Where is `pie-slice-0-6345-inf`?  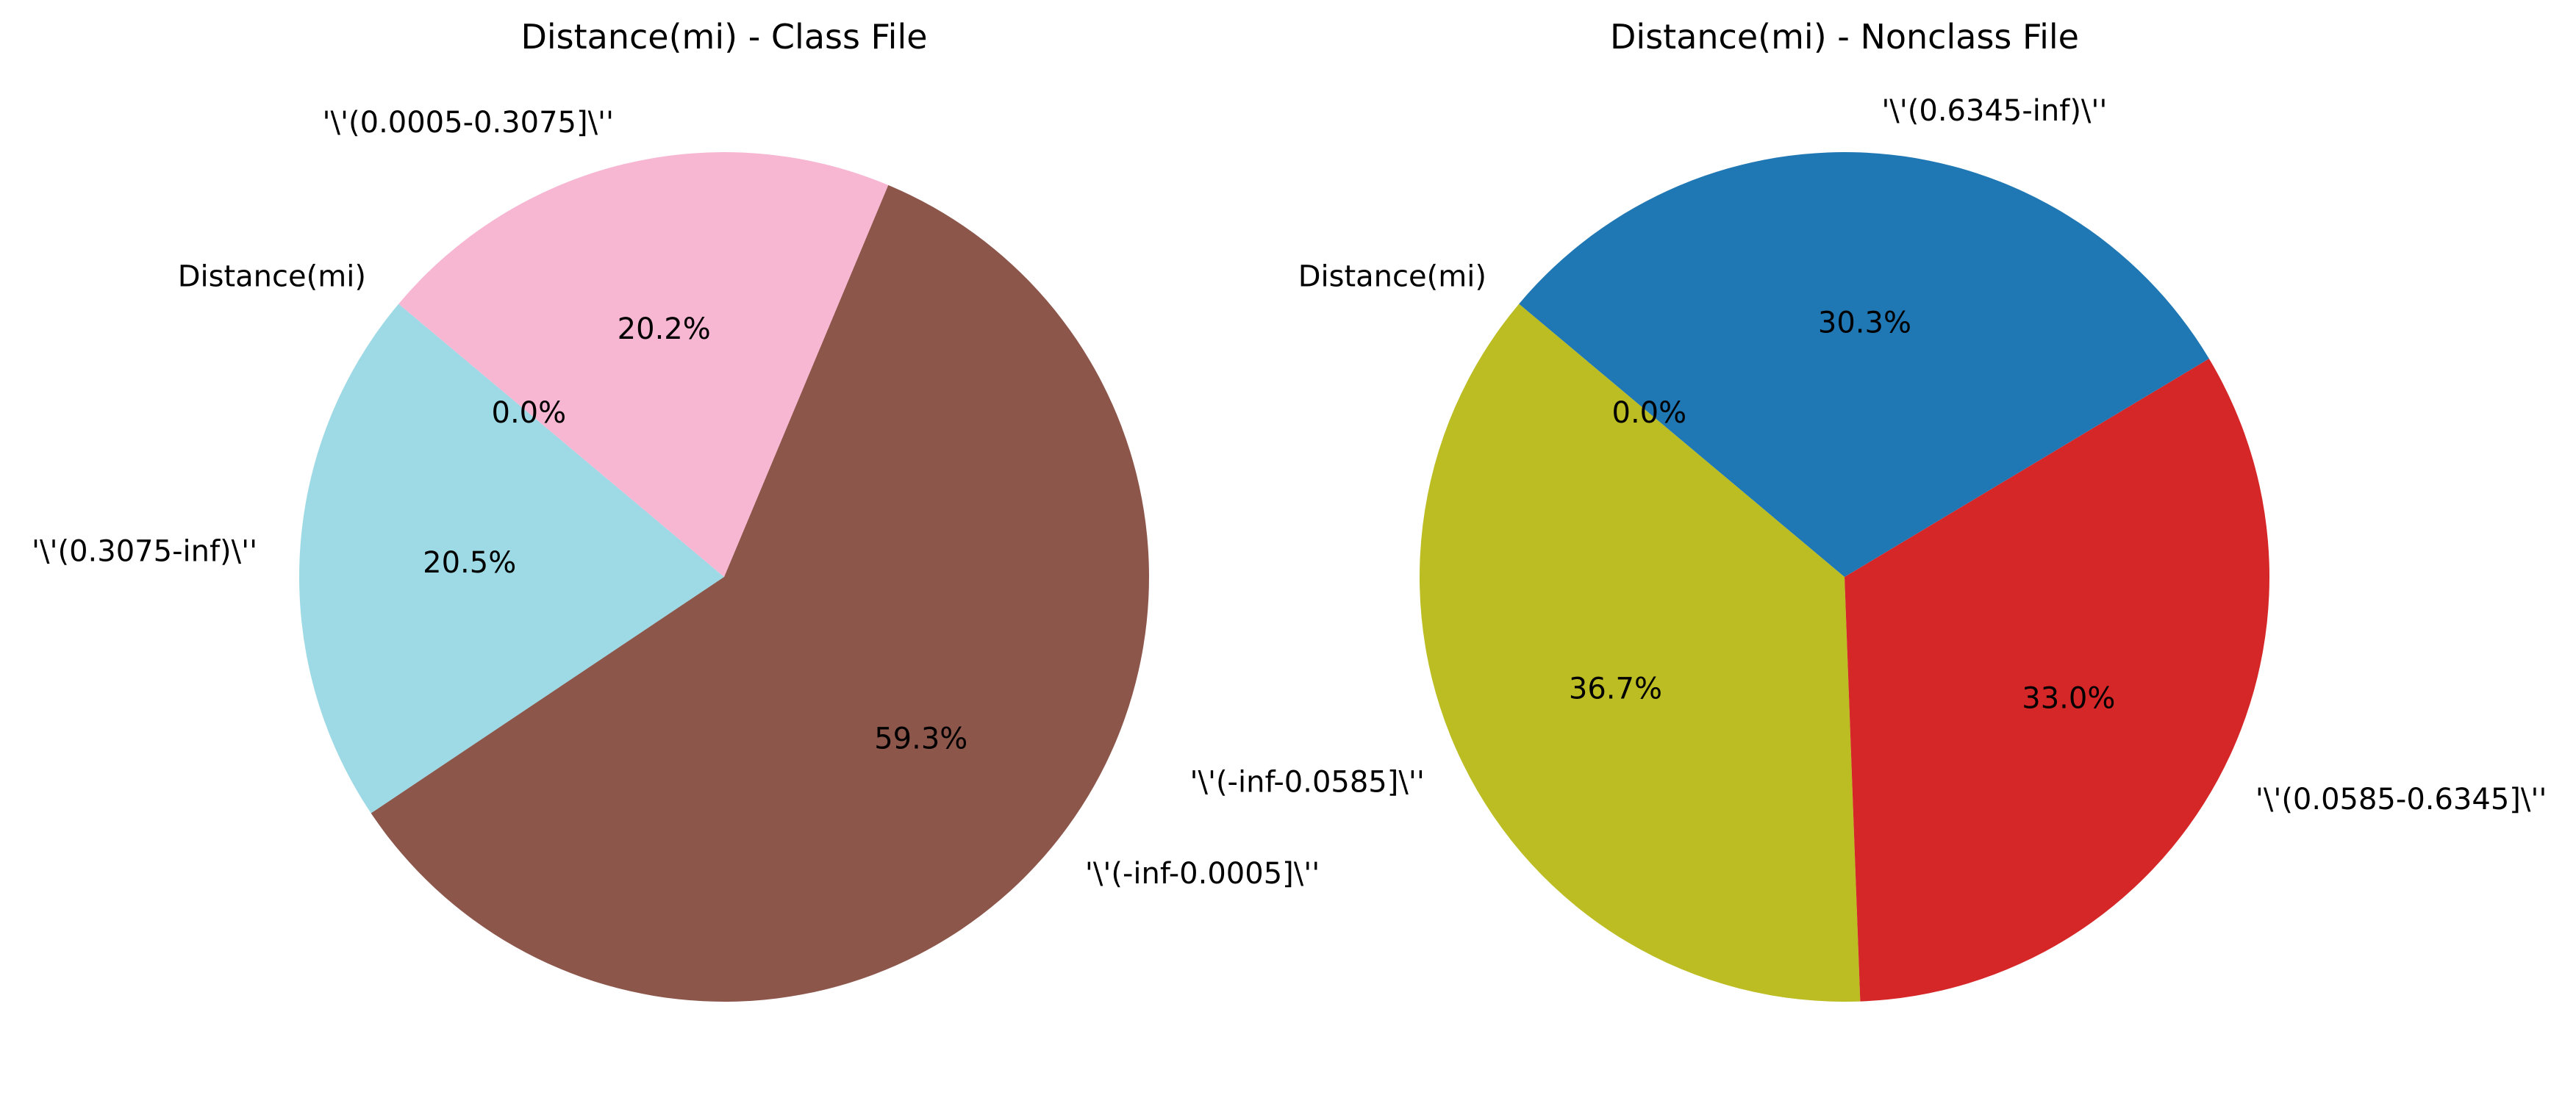 pie-slice-0-6345-inf is located at coordinates (1864, 364).